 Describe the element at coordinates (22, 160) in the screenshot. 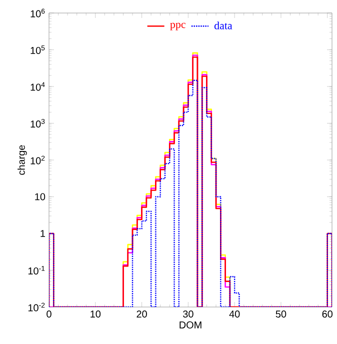

I see `y-axis-title: charge` at that location.